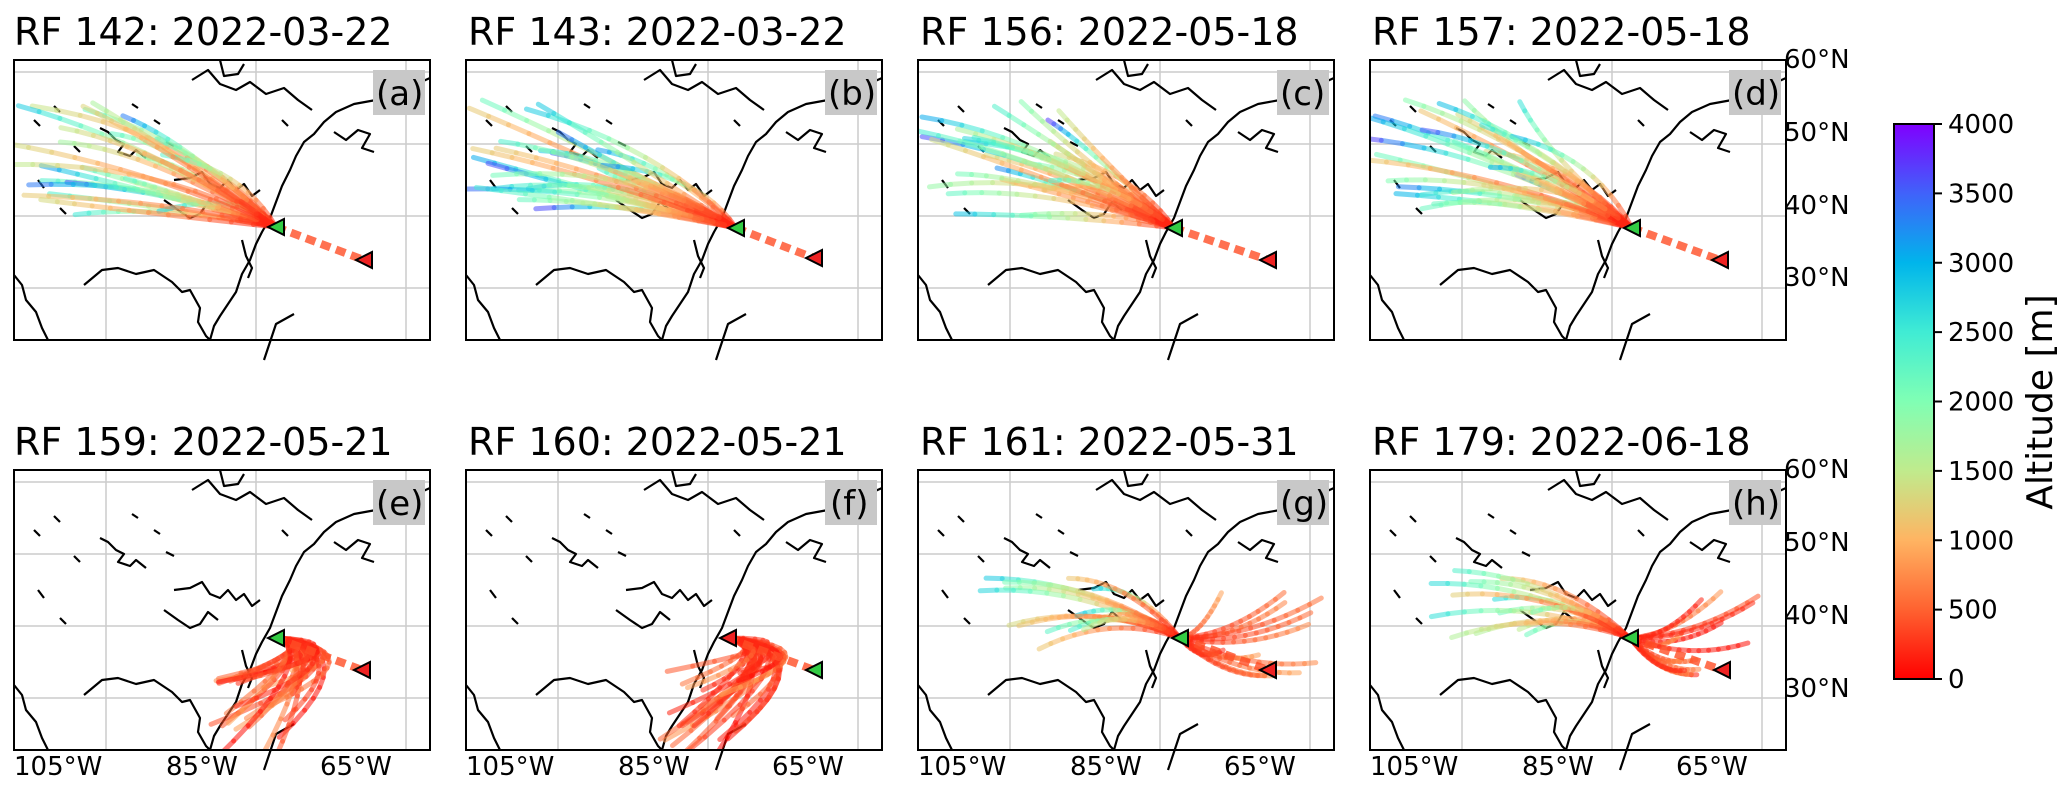 The width and height of the screenshot is (2067, 793). Describe the element at coordinates (1561, 442) in the screenshot. I see `panel-title-h: RF 179: 2022-06-18` at that location.